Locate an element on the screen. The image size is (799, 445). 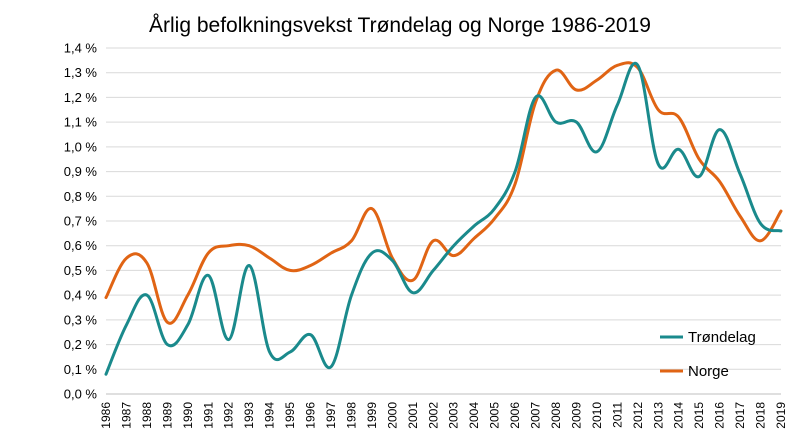
y-tick-label: 0,4 % is located at coordinates (81, 295).